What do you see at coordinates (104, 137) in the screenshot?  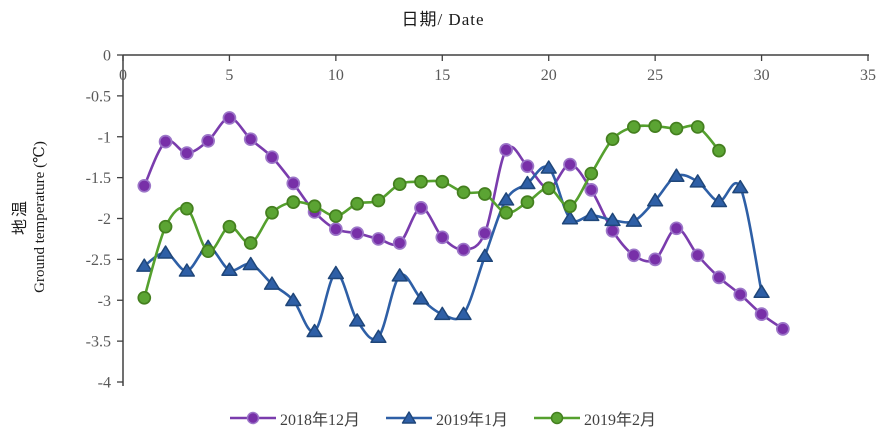 I see `y-tick-label: -1` at bounding box center [104, 137].